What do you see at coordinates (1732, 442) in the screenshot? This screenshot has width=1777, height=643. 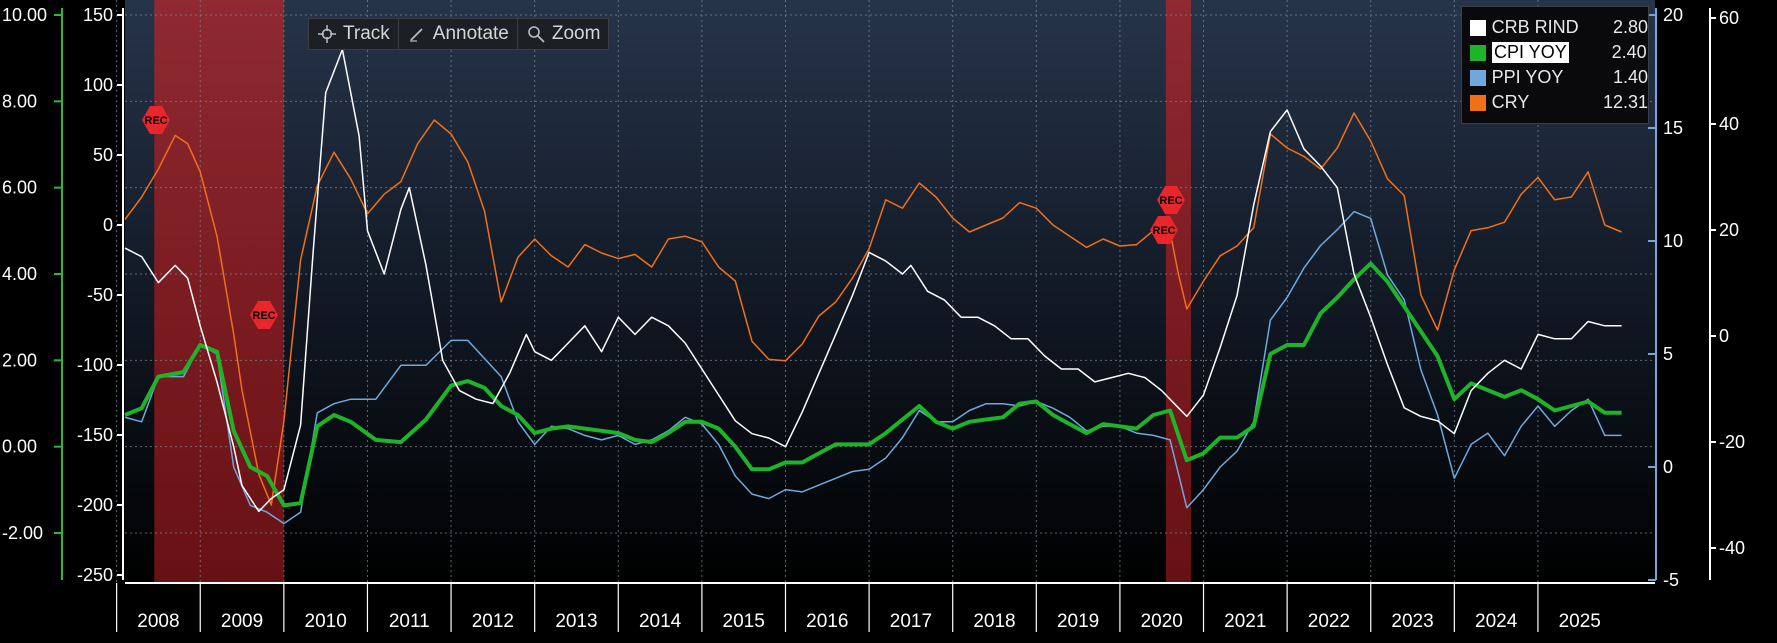 I see `axis4-tick-label: -20` at bounding box center [1732, 442].